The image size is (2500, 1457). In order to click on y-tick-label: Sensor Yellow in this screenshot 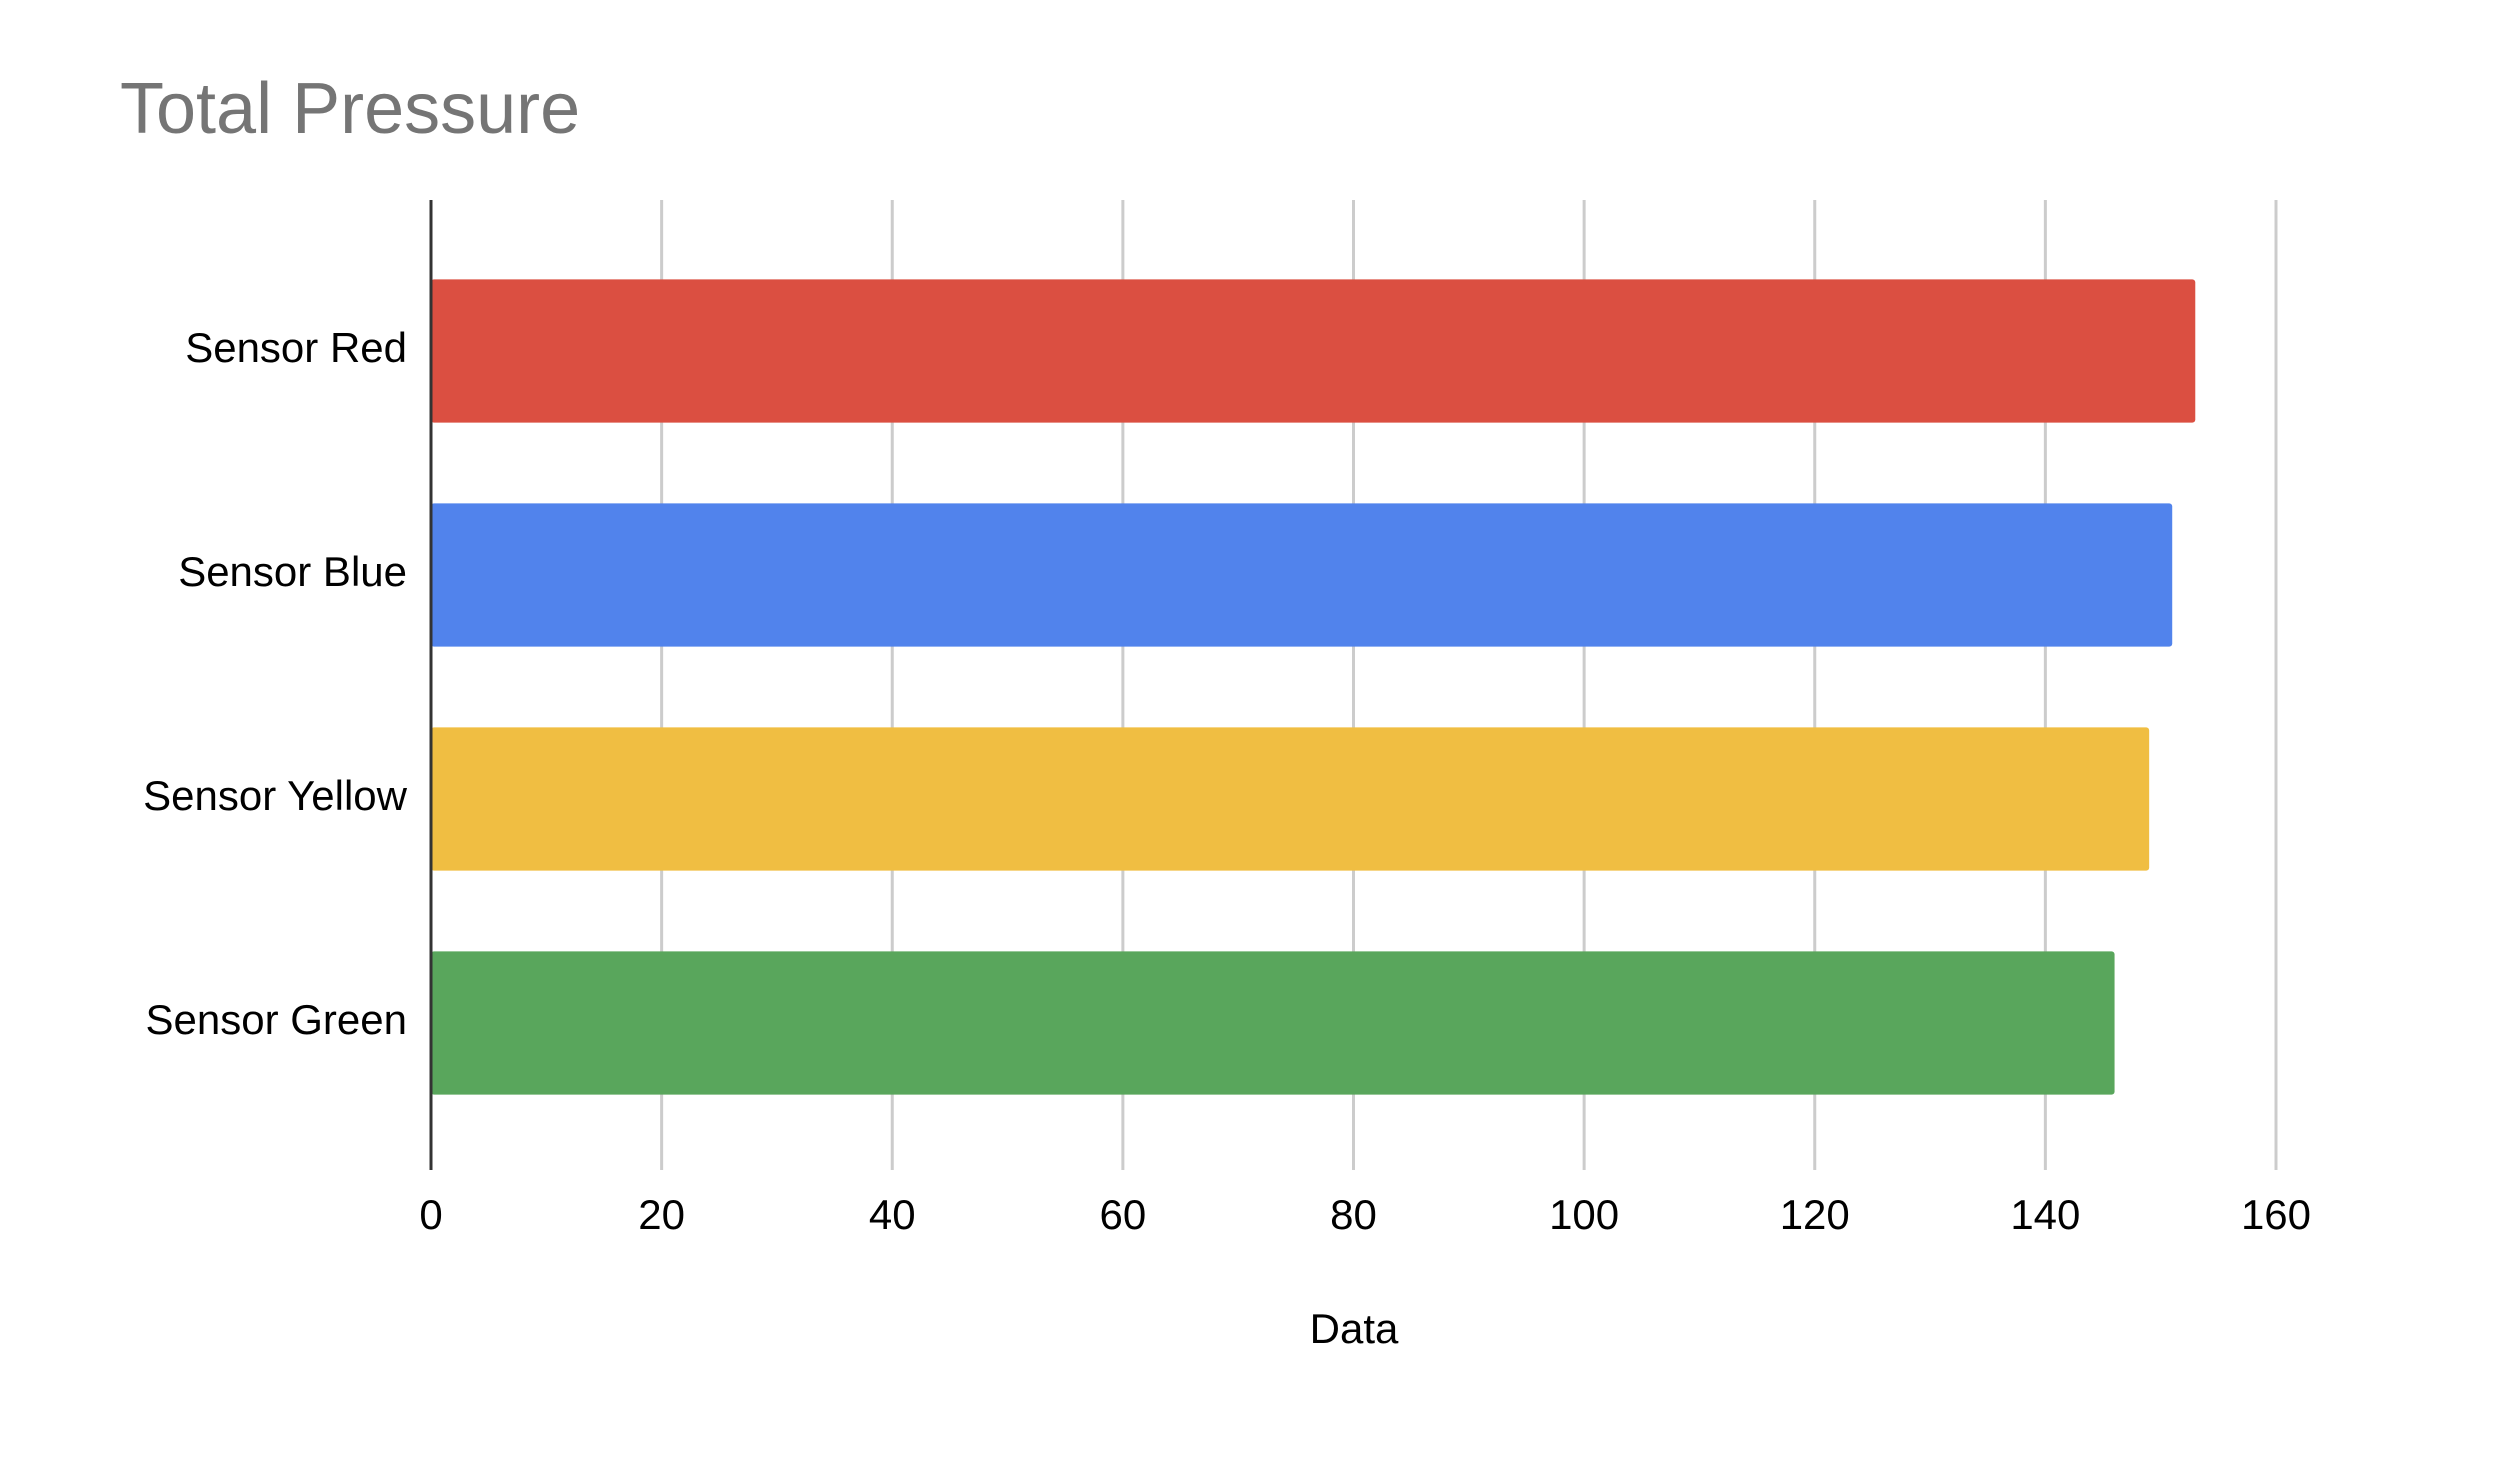, I will do `click(275, 795)`.